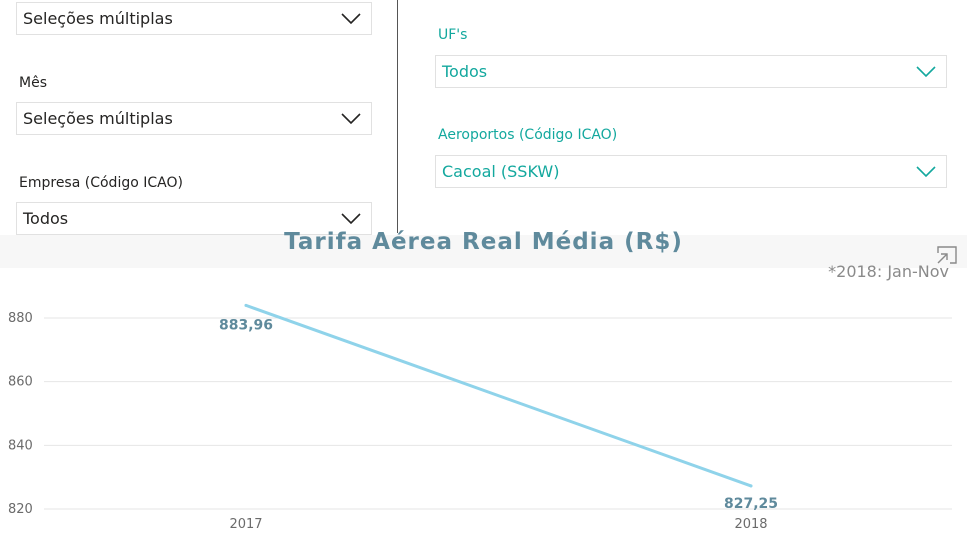  What do you see at coordinates (98, 118) in the screenshot?
I see `mes-dropdown-value: Seleções múltiplas` at bounding box center [98, 118].